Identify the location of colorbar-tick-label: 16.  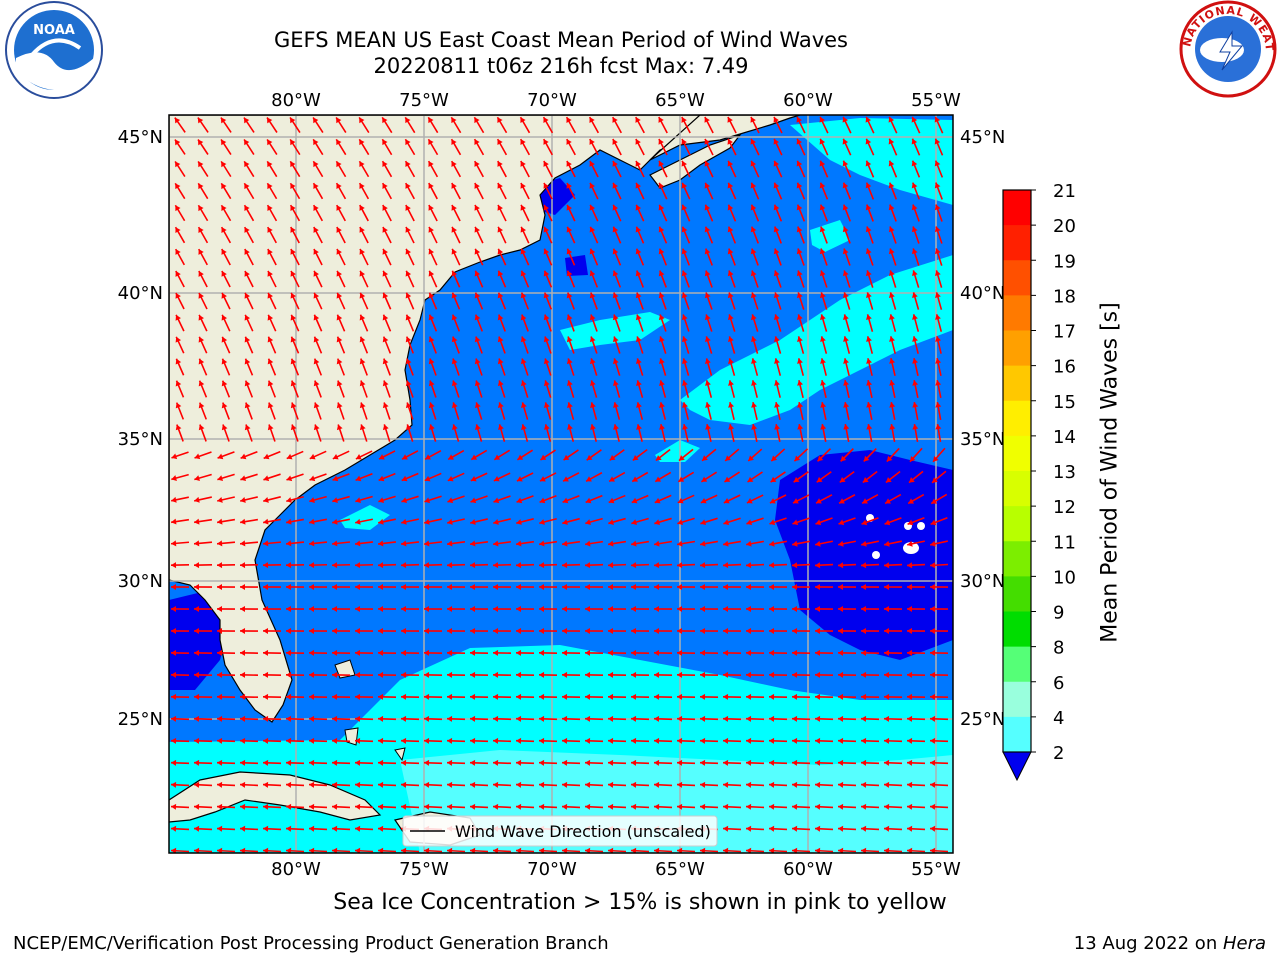
(1064, 367).